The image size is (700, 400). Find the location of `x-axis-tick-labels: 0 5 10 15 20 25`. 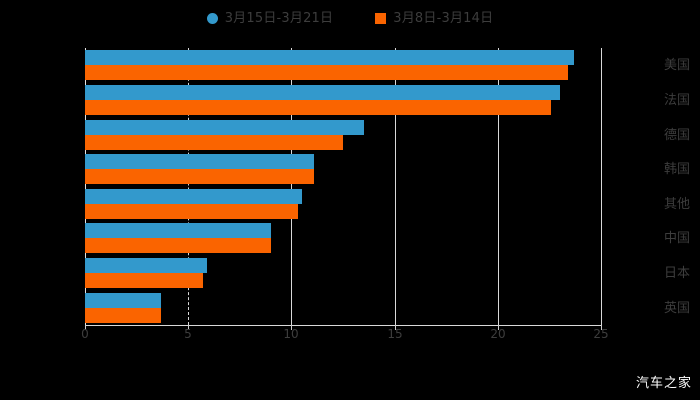

x-axis-tick-labels: 0 5 10 15 20 25 is located at coordinates (350, 338).